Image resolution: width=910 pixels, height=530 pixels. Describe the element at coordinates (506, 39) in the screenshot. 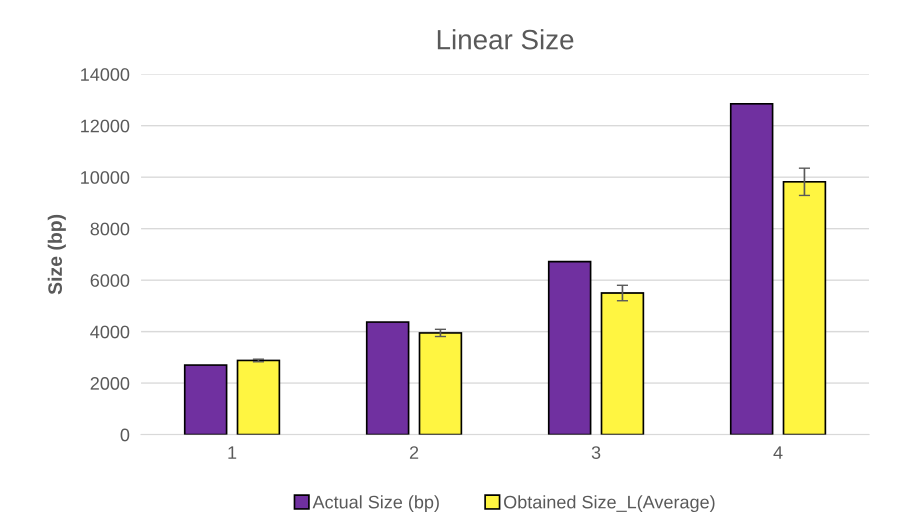

I see `chart-title: Linear Size` at that location.